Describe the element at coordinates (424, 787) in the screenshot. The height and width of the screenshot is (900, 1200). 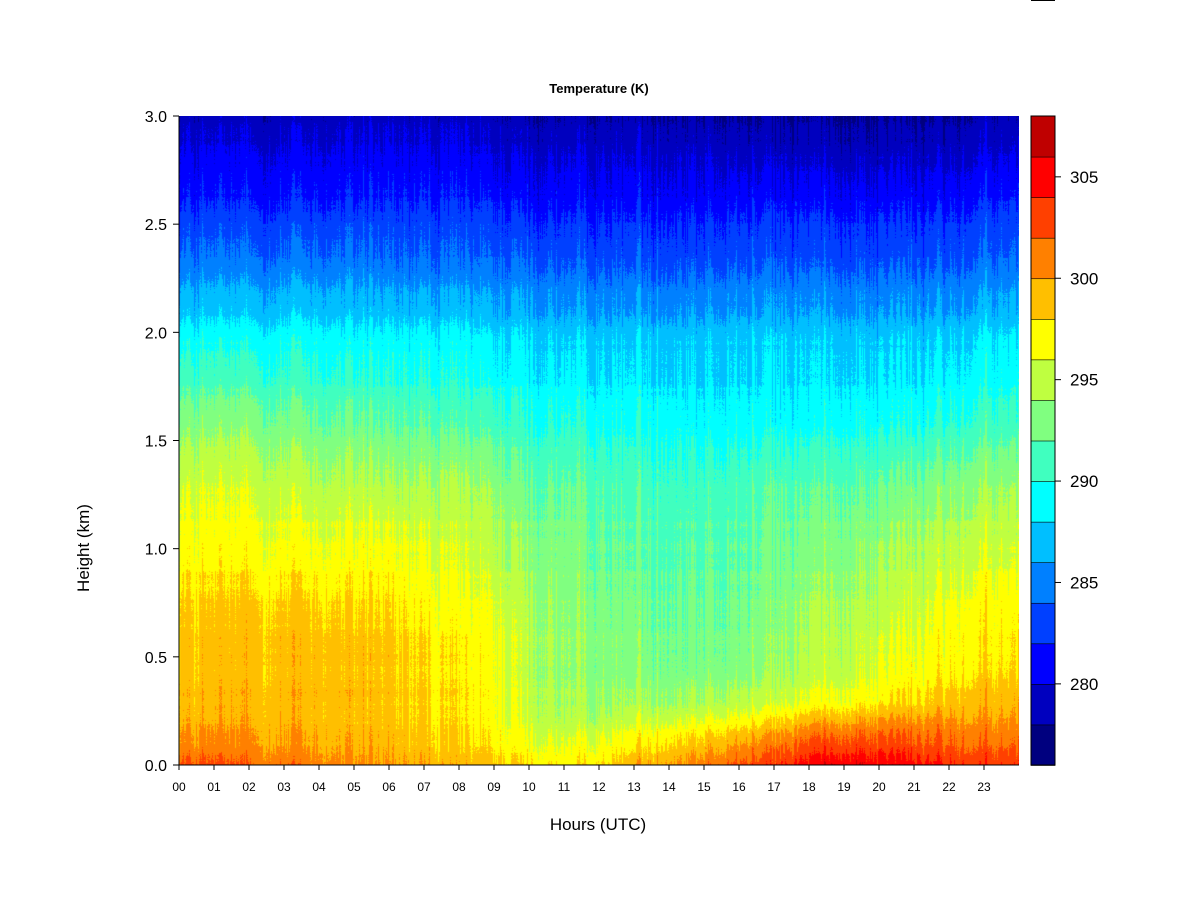
I see `x-tick-label: 07` at that location.